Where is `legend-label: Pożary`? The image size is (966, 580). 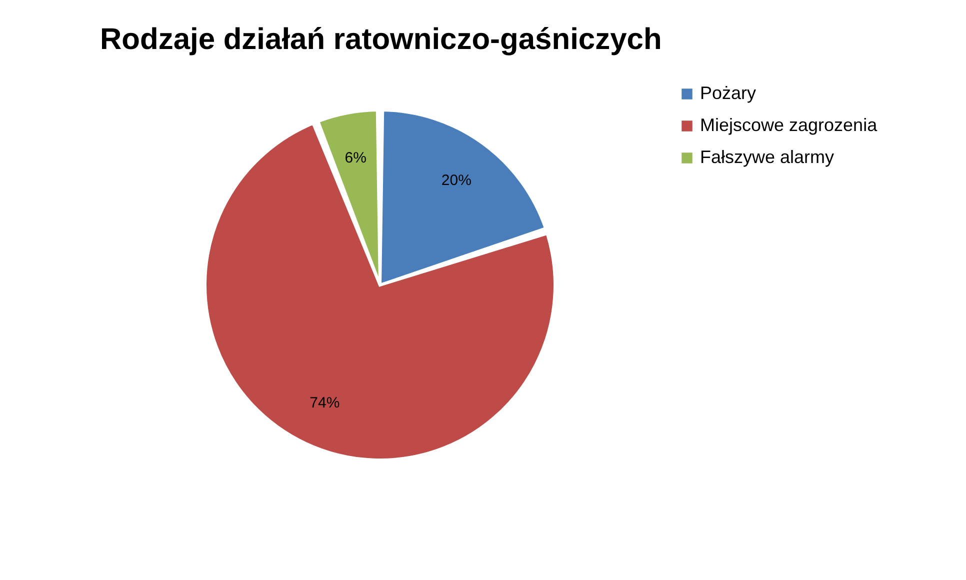
legend-label: Pożary is located at coordinates (728, 93).